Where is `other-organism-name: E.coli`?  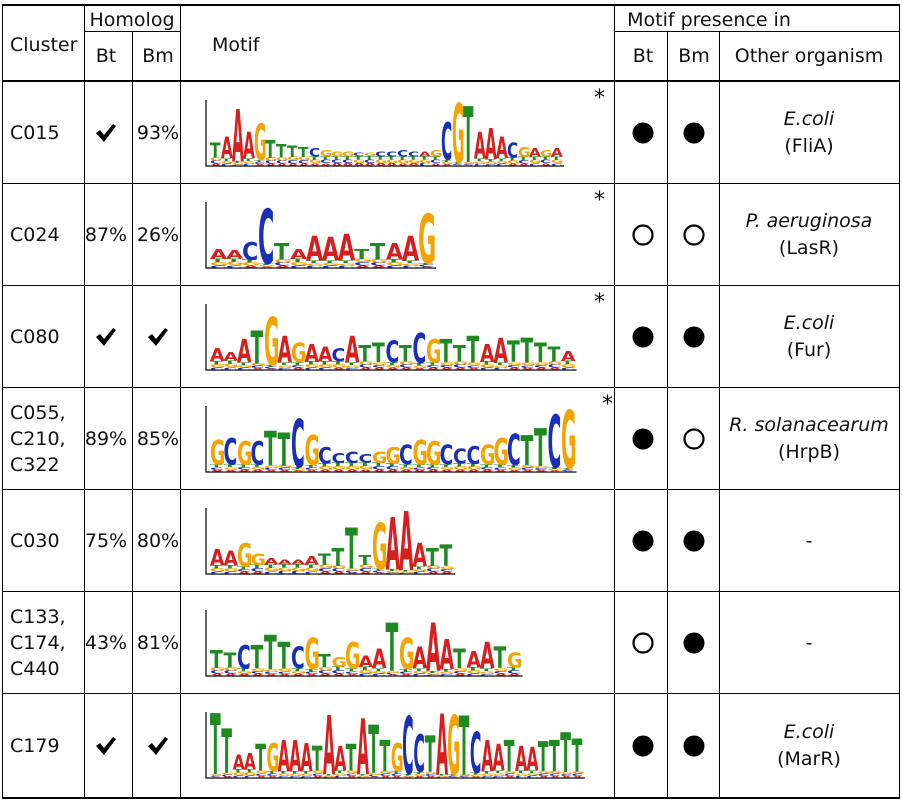 other-organism-name: E.coli is located at coordinates (809, 323).